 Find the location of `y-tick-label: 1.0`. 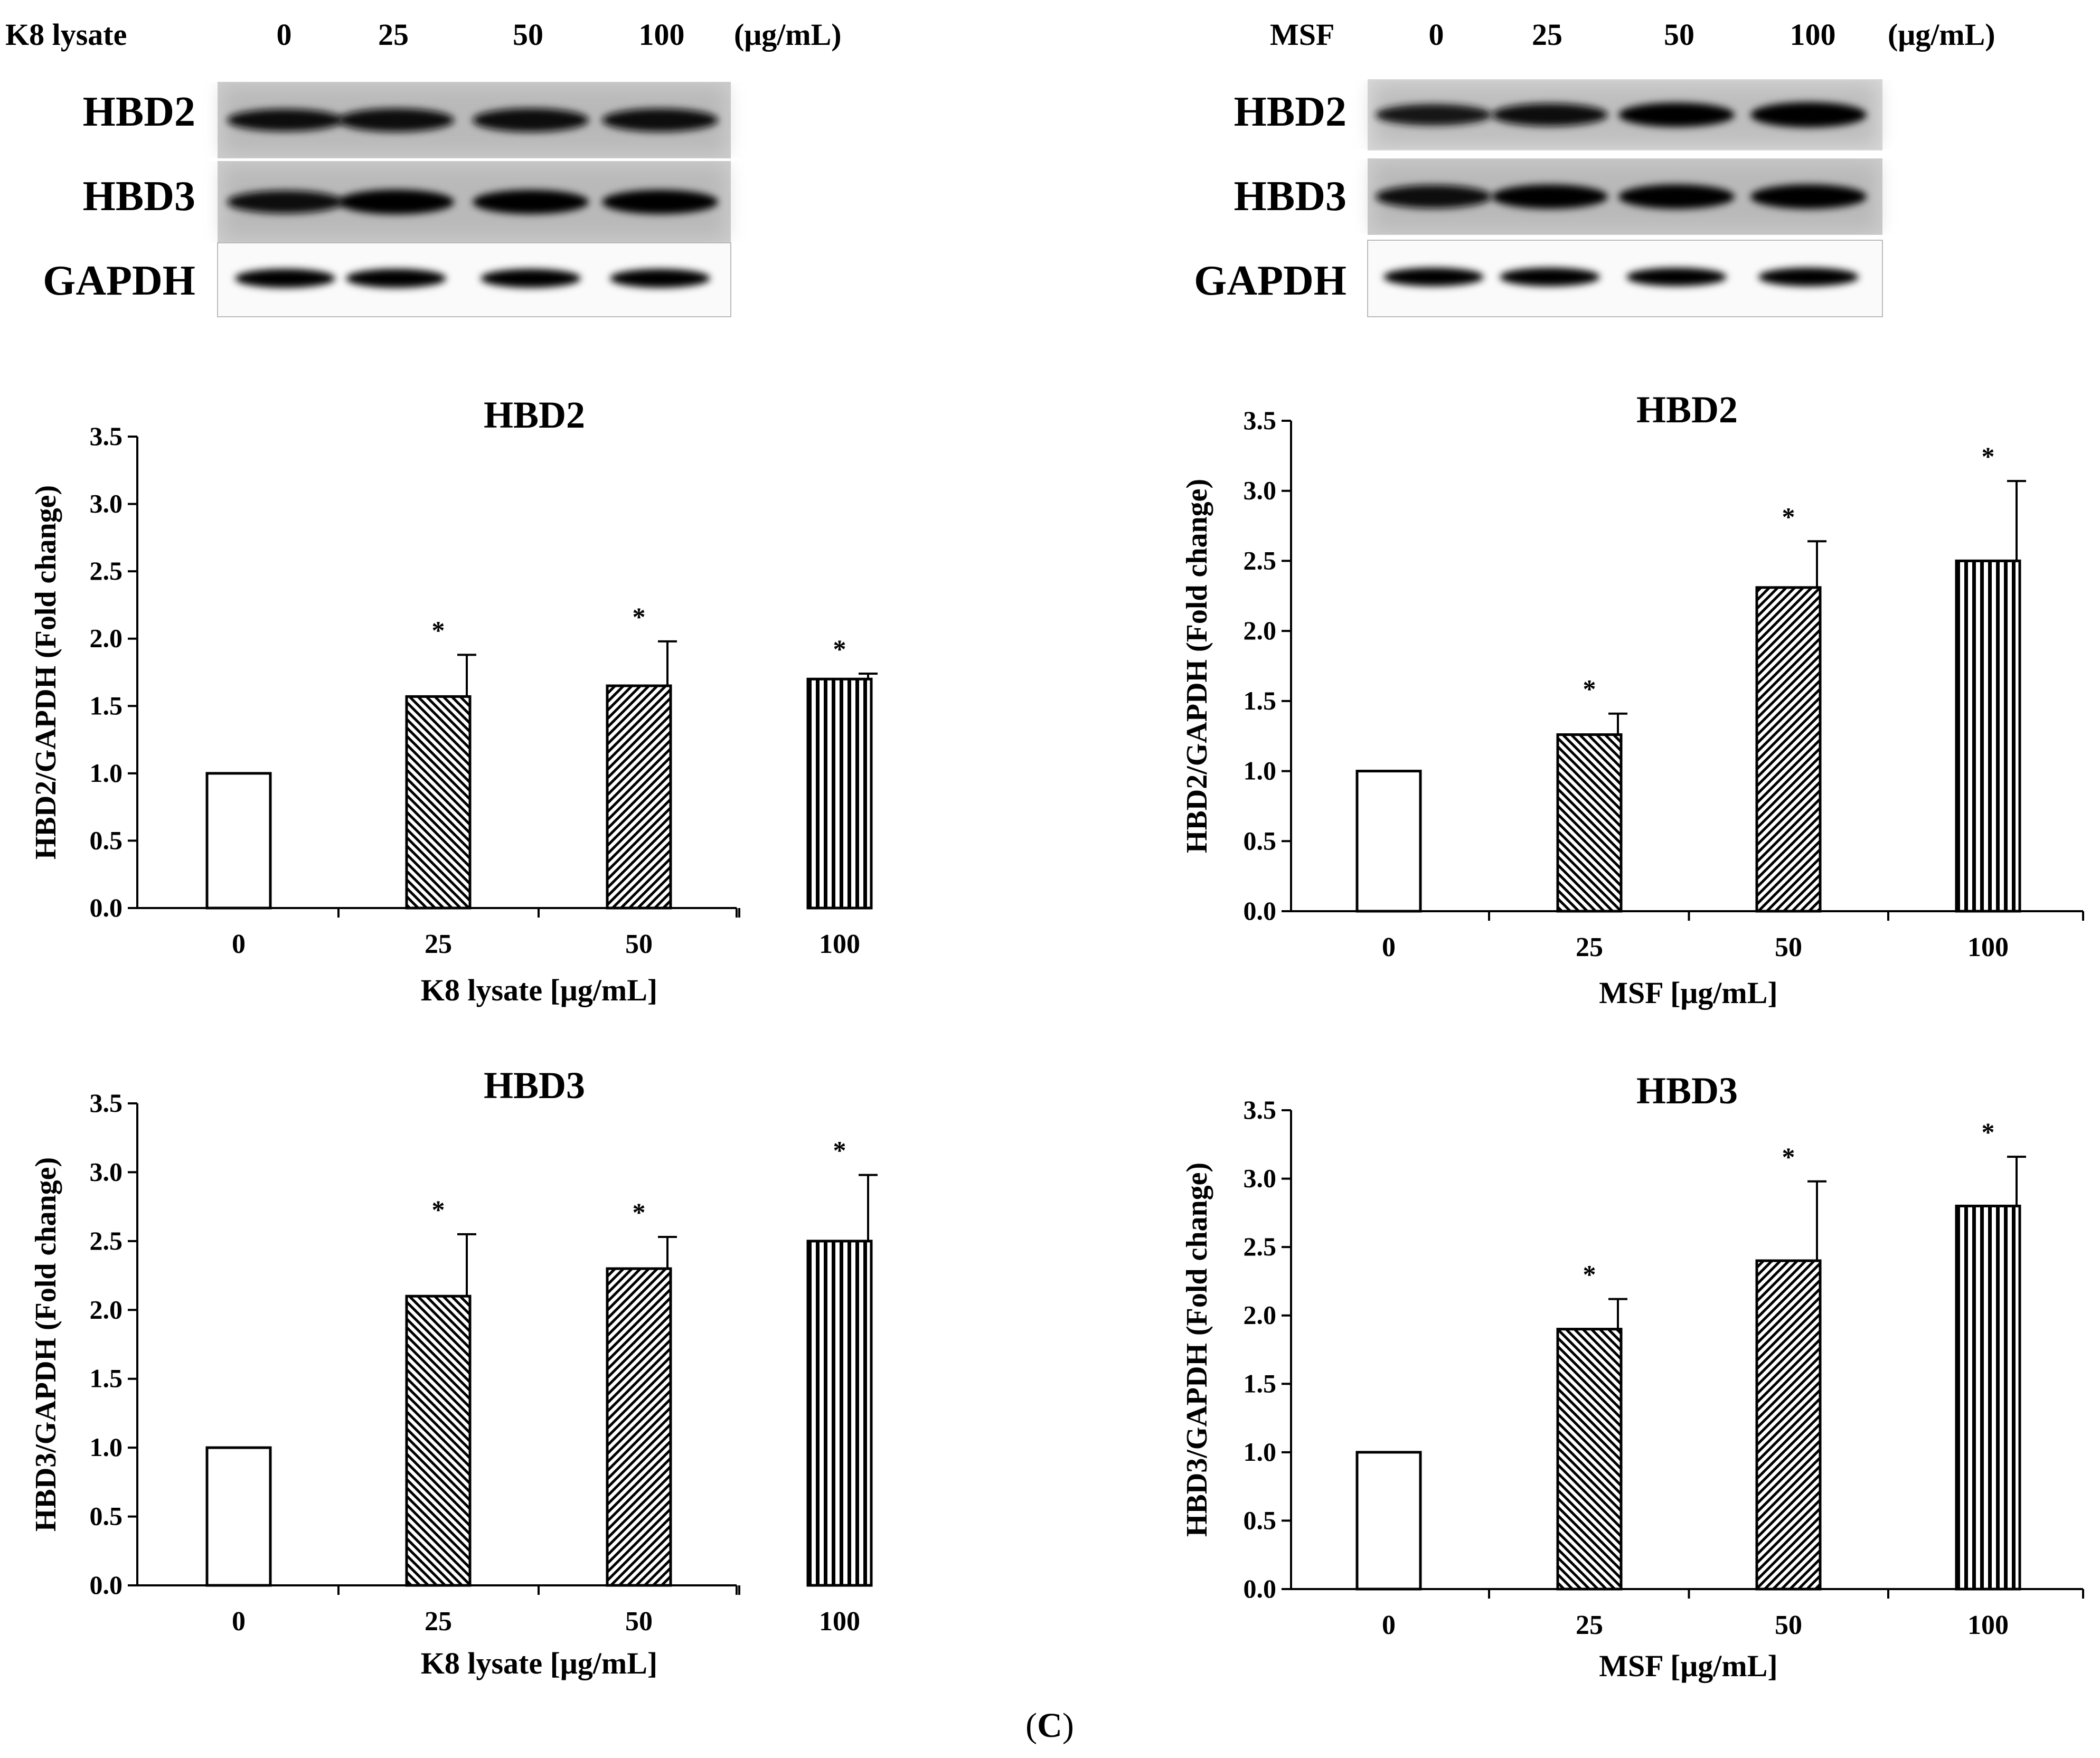

y-tick-label: 1.0 is located at coordinates (106, 773).